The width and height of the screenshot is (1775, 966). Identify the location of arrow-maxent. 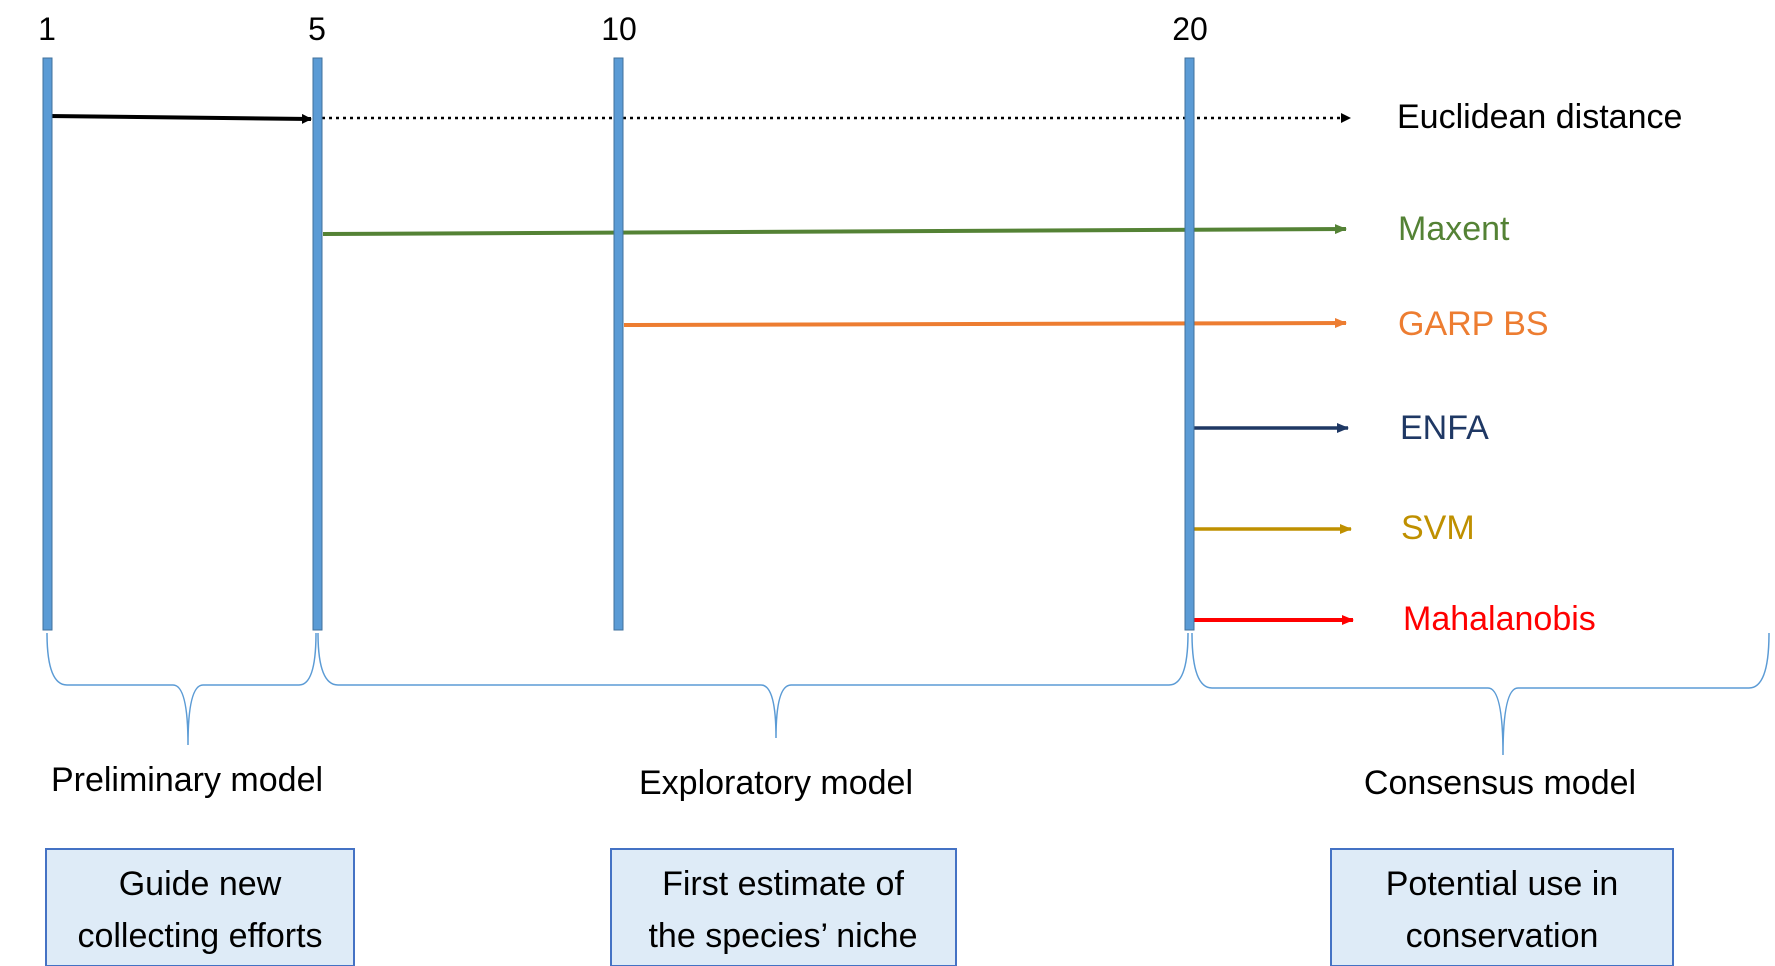
(834, 230).